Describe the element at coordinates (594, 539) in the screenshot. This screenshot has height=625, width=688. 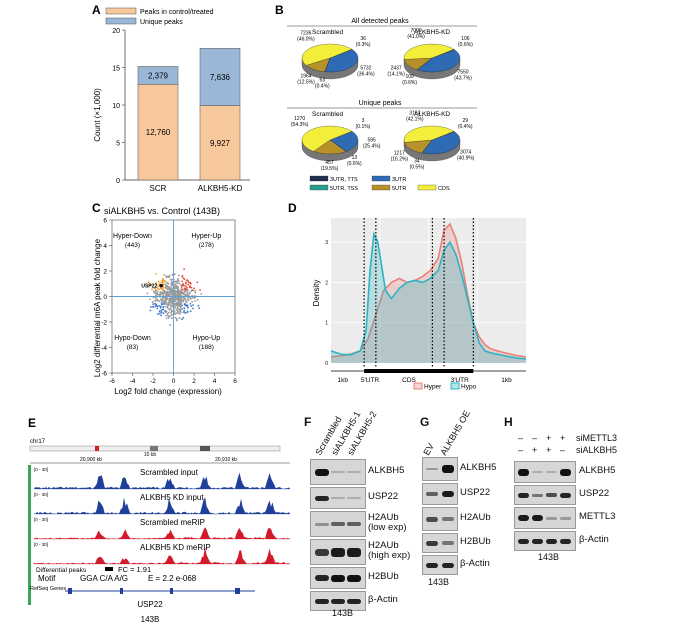
I see `blot-label-h-actin: β-Actin` at that location.